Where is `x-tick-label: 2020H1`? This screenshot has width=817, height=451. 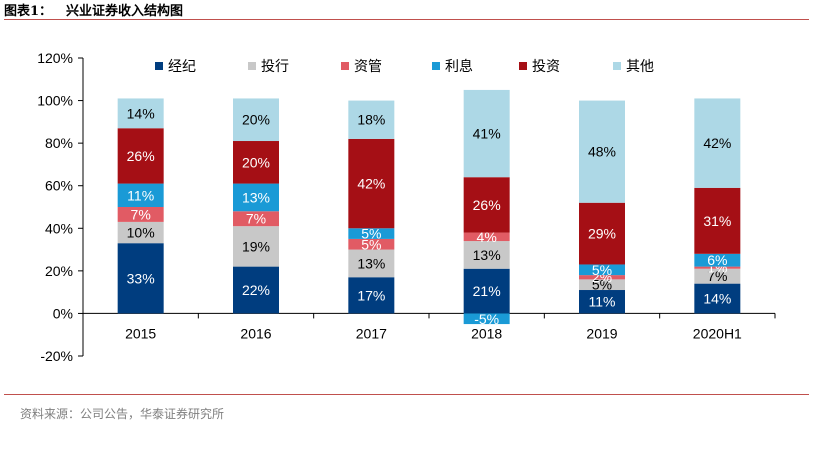 x-tick-label: 2020H1 is located at coordinates (717, 333).